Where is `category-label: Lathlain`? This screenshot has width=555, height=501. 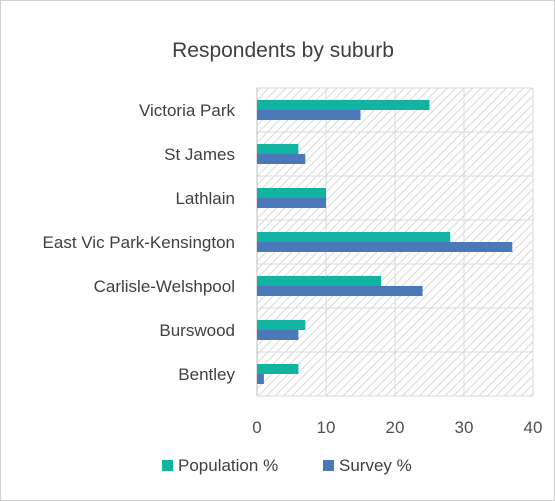 category-label: Lathlain is located at coordinates (205, 198).